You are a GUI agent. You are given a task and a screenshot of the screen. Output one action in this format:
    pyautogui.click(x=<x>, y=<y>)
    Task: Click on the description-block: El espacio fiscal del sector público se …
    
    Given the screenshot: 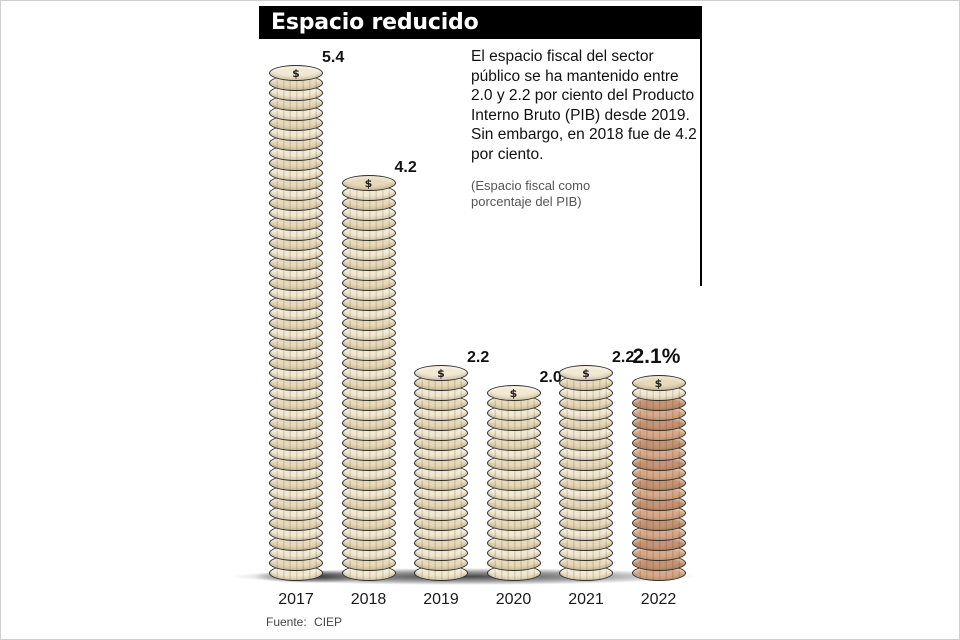 What is the action you would take?
    pyautogui.click(x=585, y=128)
    